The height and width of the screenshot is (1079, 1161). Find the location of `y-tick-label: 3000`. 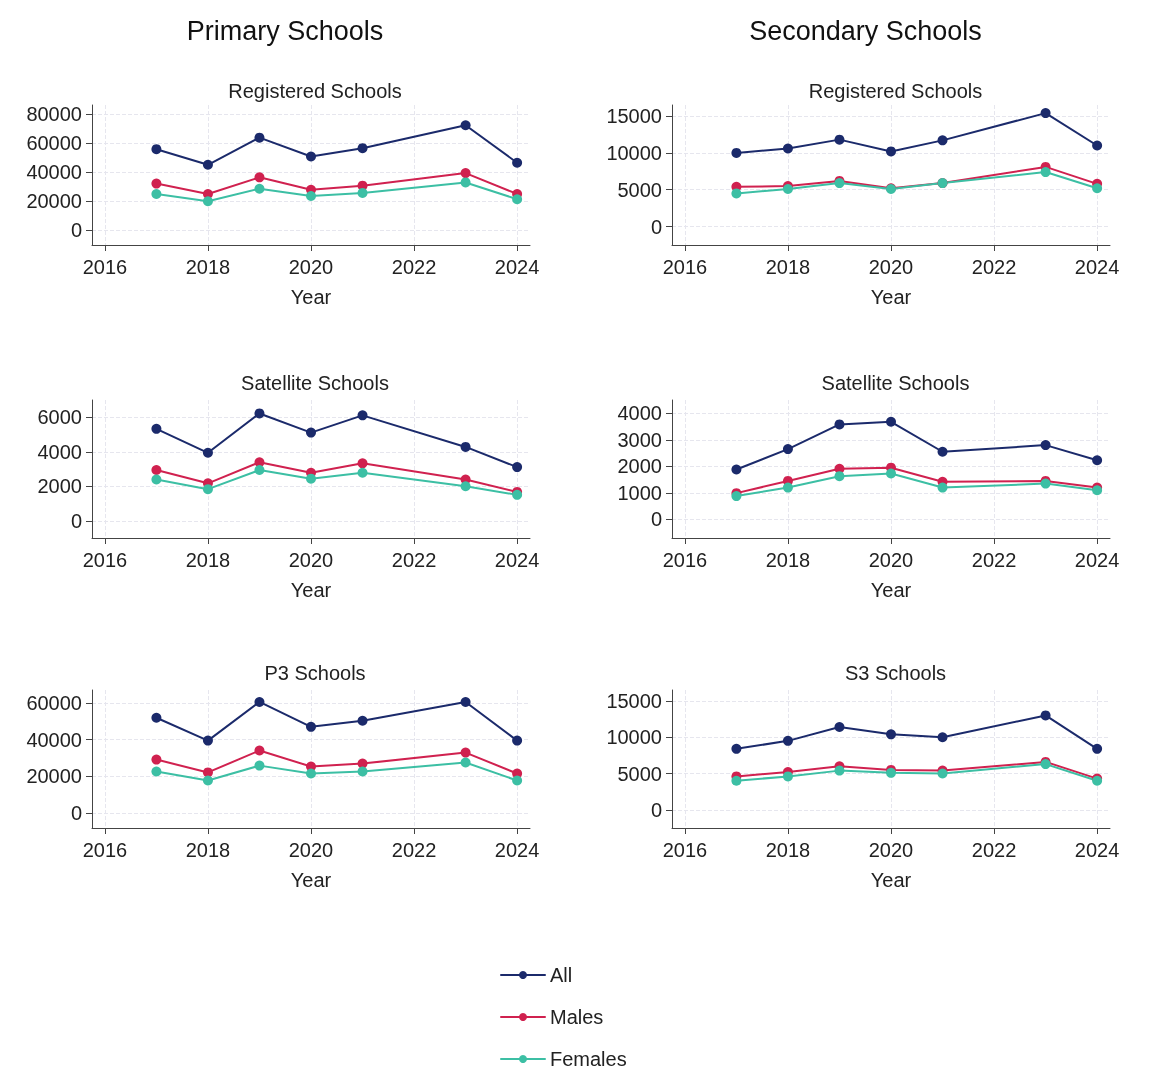

y-tick-label: 3000 is located at coordinates (639, 439).